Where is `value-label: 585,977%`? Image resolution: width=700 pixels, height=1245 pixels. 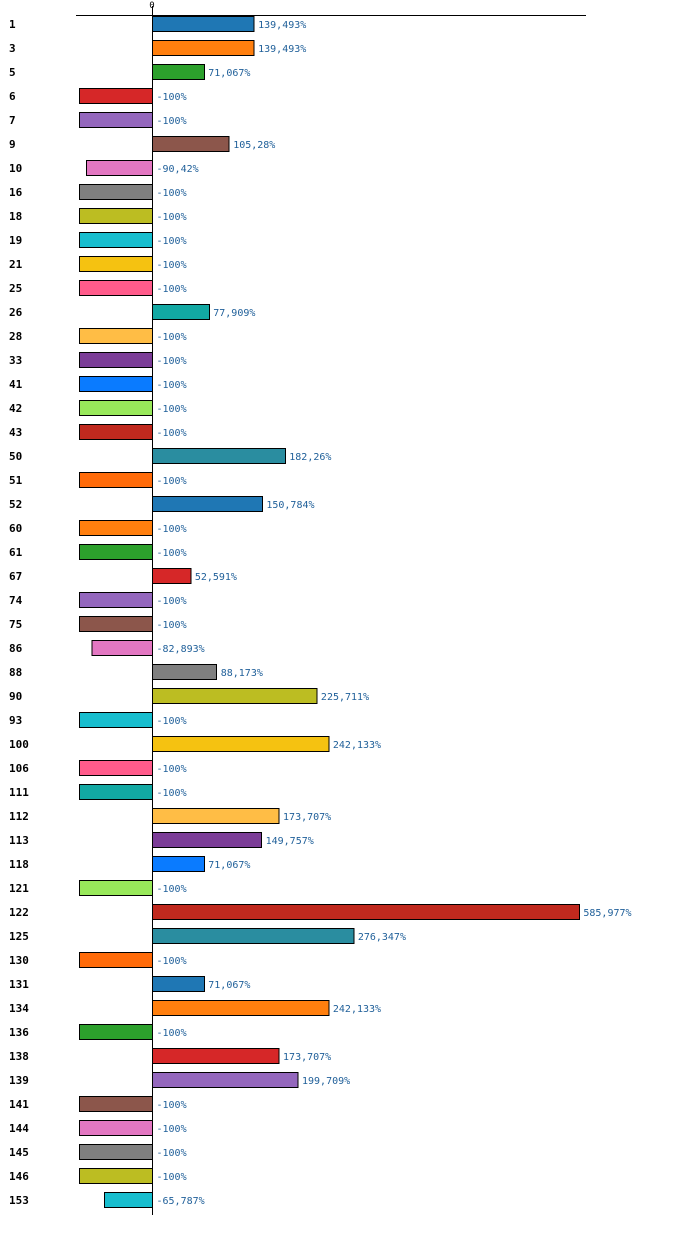
value-label: 585,977% is located at coordinates (607, 913).